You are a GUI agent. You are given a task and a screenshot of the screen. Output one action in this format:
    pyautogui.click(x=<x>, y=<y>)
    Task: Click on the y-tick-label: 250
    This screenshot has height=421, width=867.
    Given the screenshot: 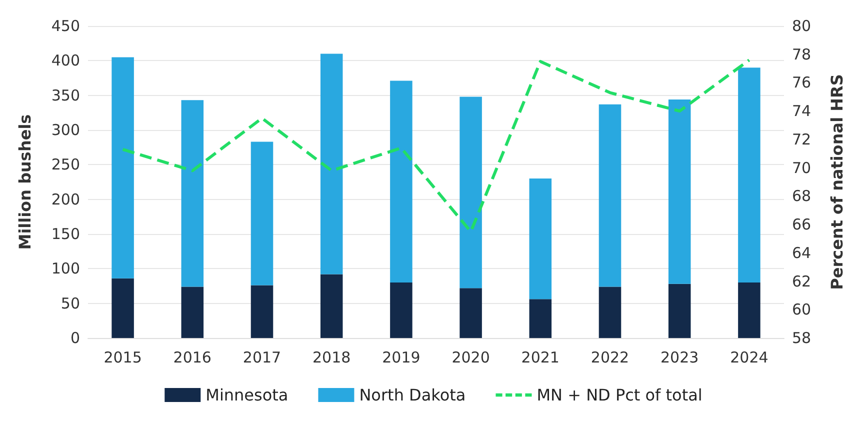 What is the action you would take?
    pyautogui.click(x=65, y=165)
    